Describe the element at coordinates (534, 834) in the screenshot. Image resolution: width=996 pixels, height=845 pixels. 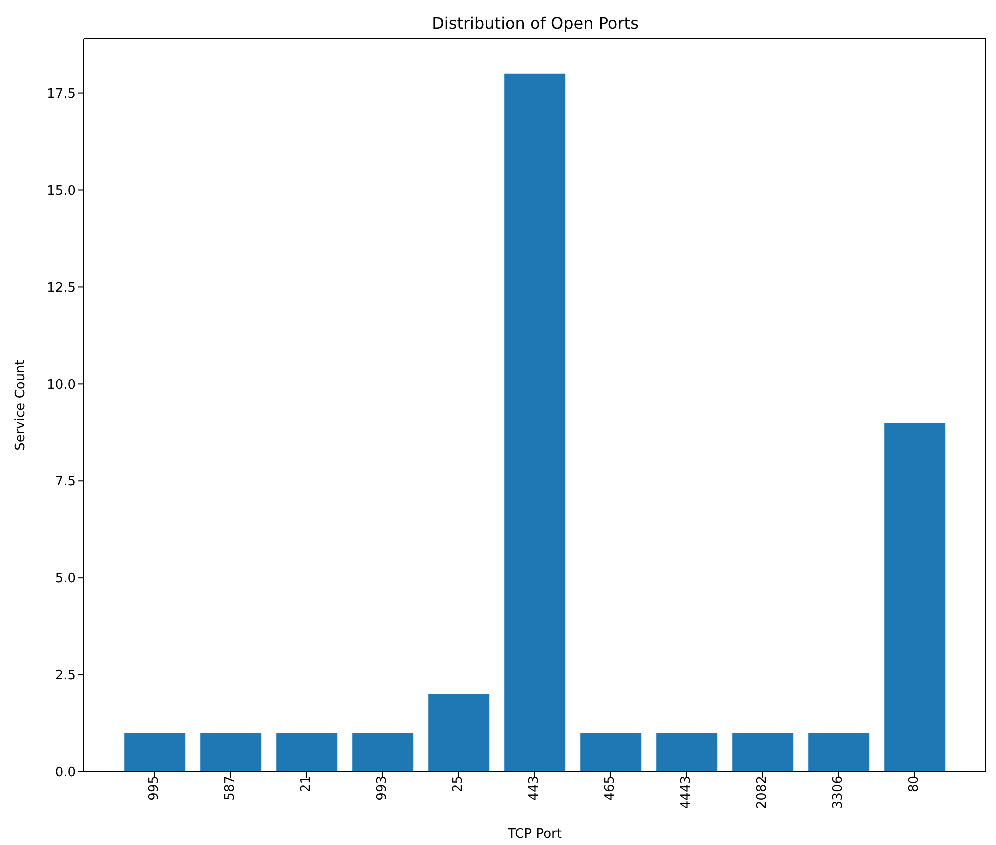
I see `x-axis-title: TCP Port` at that location.